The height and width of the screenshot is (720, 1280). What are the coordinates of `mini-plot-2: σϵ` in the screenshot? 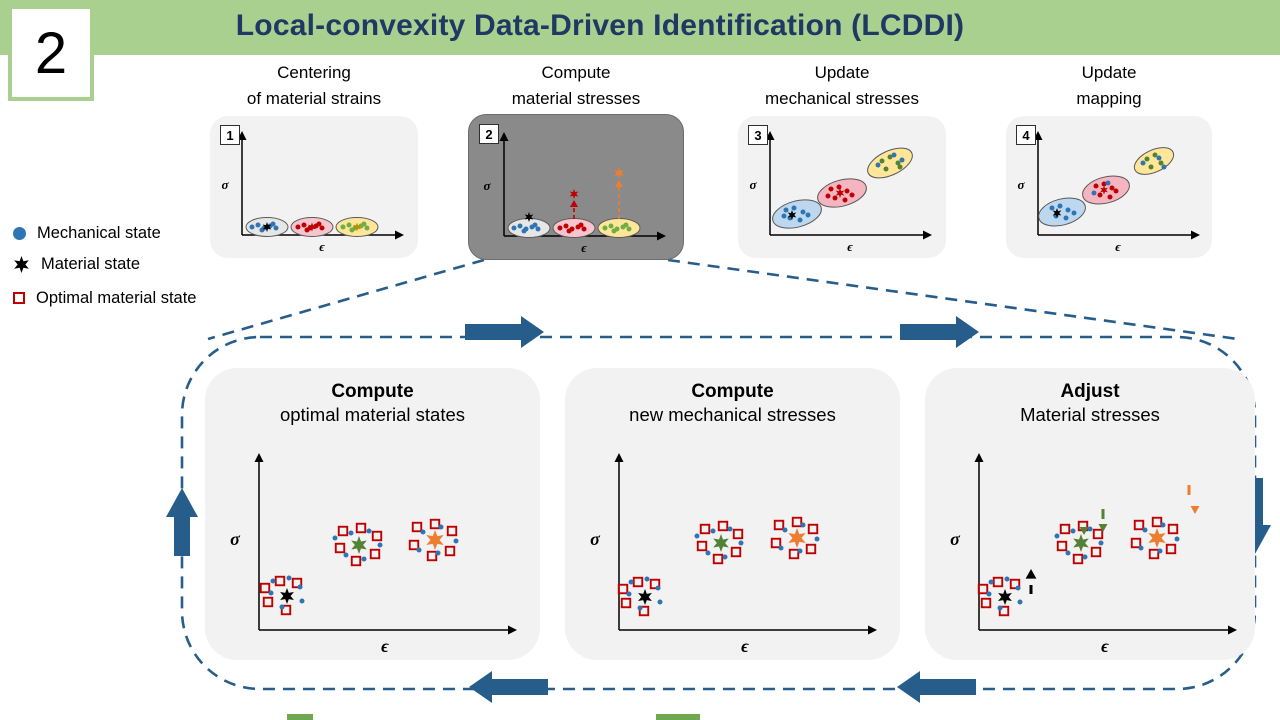 It's located at (574, 193).